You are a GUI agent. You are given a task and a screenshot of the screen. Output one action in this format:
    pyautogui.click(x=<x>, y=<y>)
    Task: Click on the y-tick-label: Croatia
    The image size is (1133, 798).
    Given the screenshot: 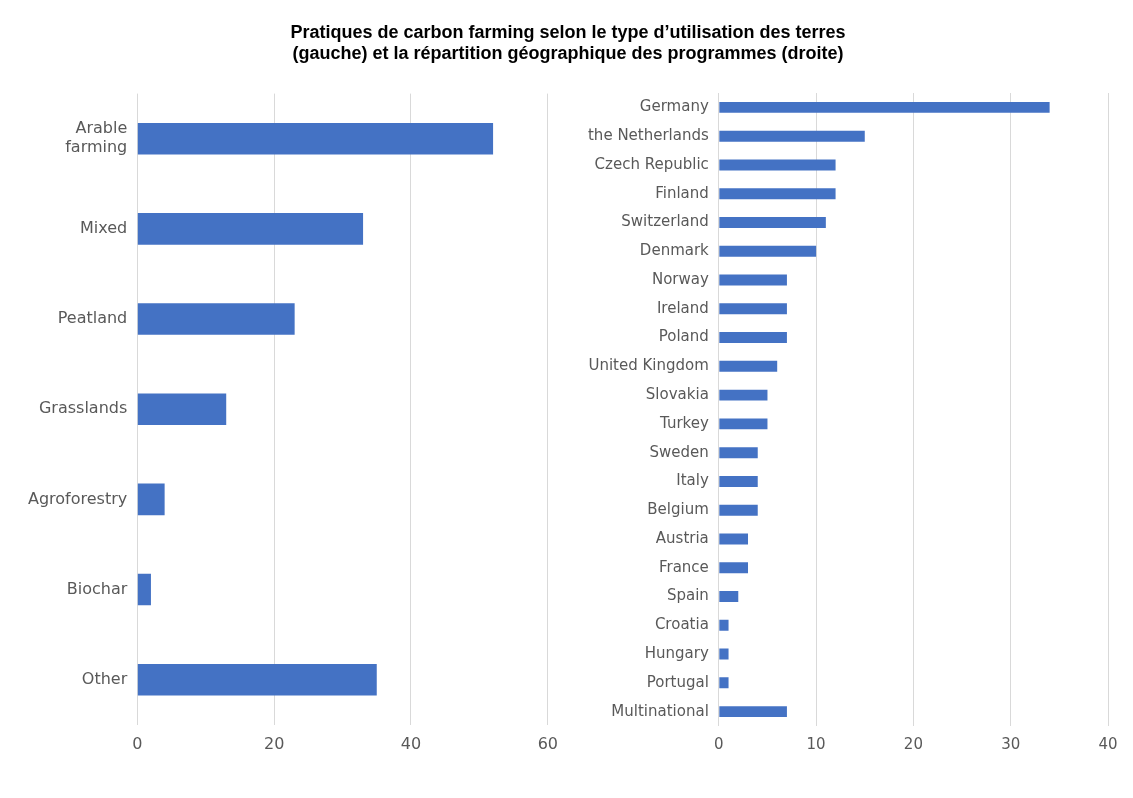 What is the action you would take?
    pyautogui.click(x=681, y=624)
    